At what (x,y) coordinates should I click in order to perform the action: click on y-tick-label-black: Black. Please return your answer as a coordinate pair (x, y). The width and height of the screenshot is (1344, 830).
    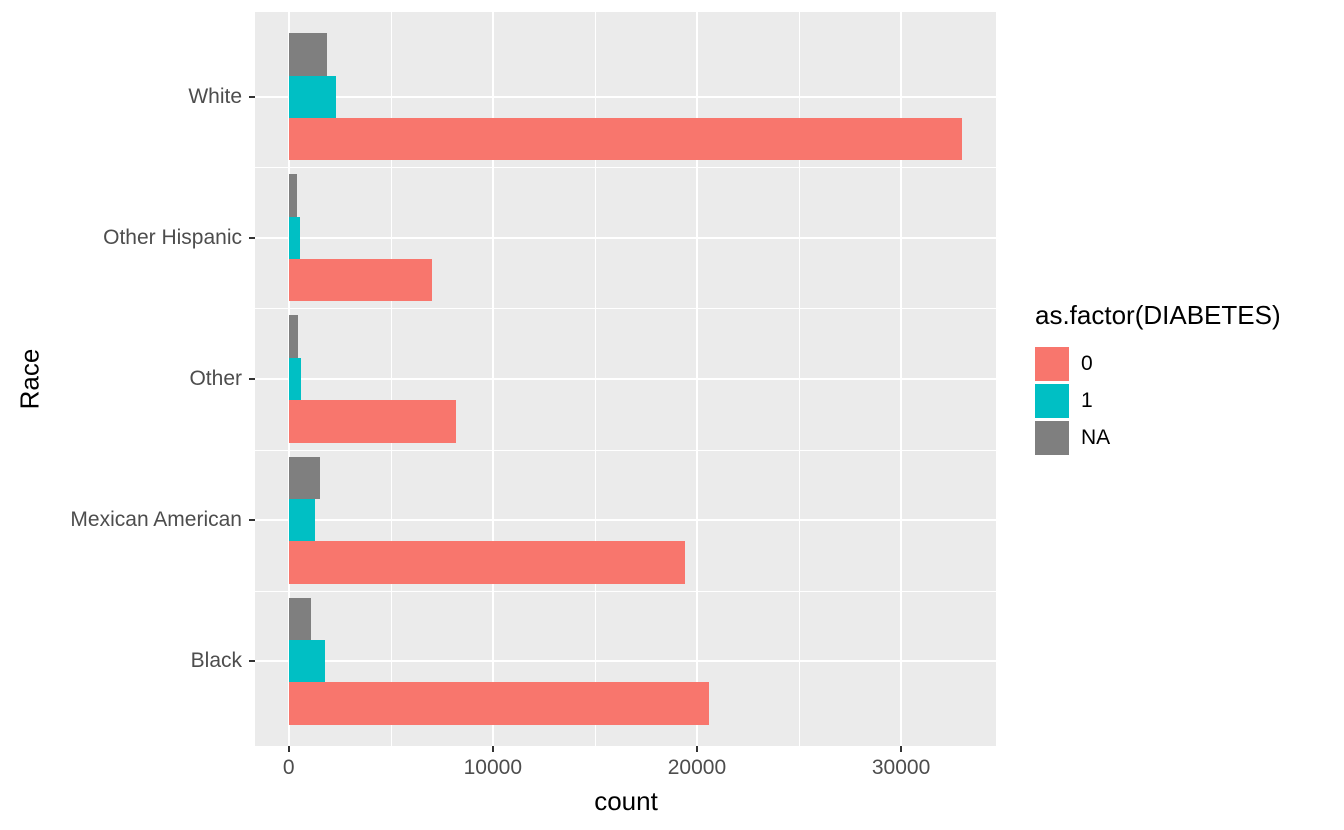
    Looking at the image, I should click on (216, 661).